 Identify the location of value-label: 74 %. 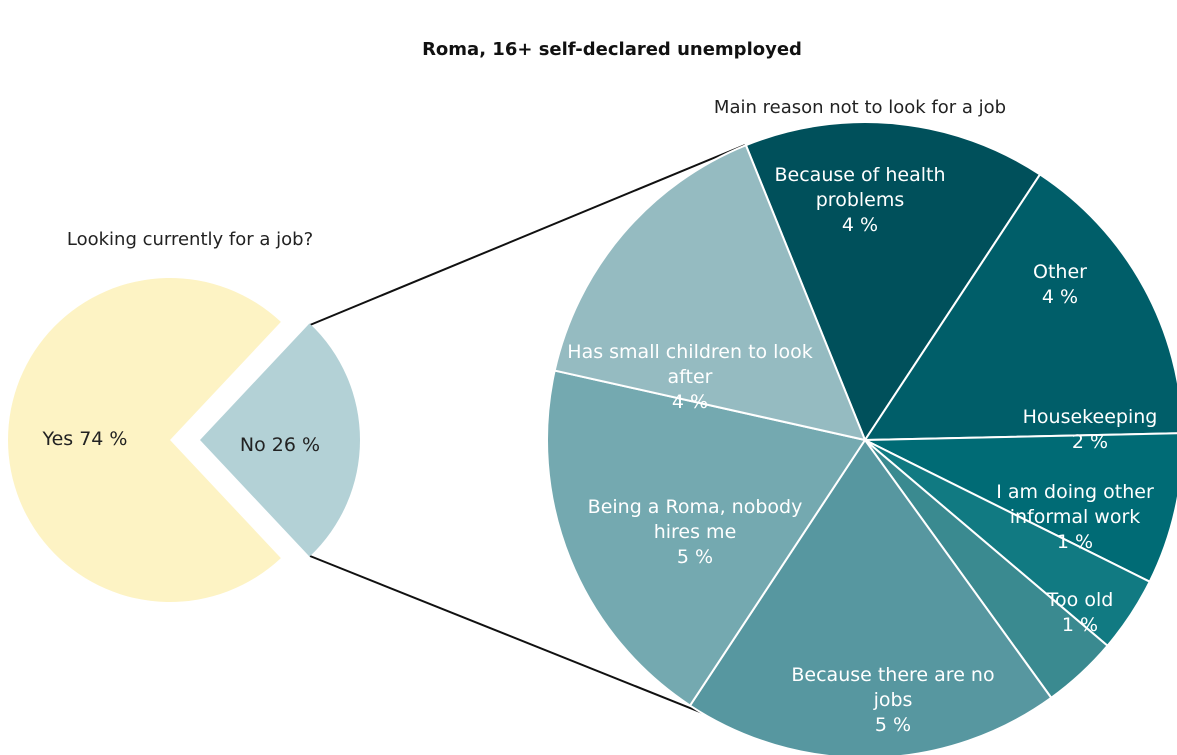
(103, 439).